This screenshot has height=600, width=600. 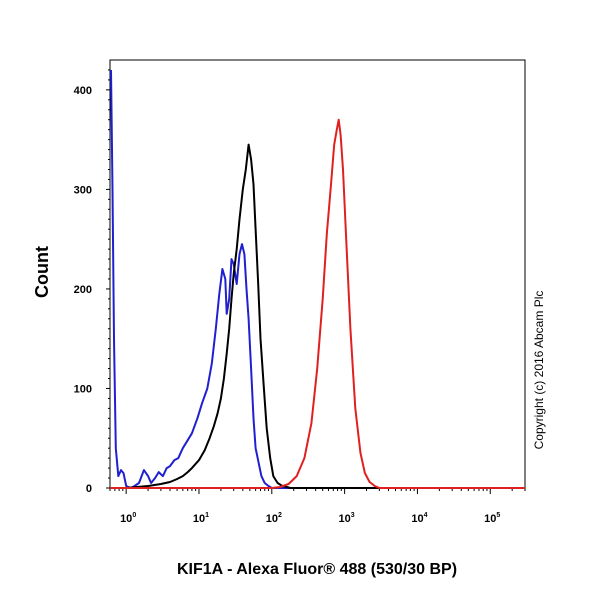 What do you see at coordinates (498, 515) in the screenshot?
I see `x-tick-exponent: 5` at bounding box center [498, 515].